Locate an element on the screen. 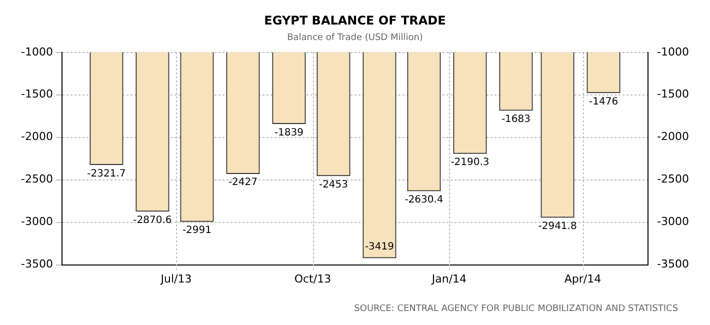  y-tick-label: -3500 is located at coordinates (36, 264).